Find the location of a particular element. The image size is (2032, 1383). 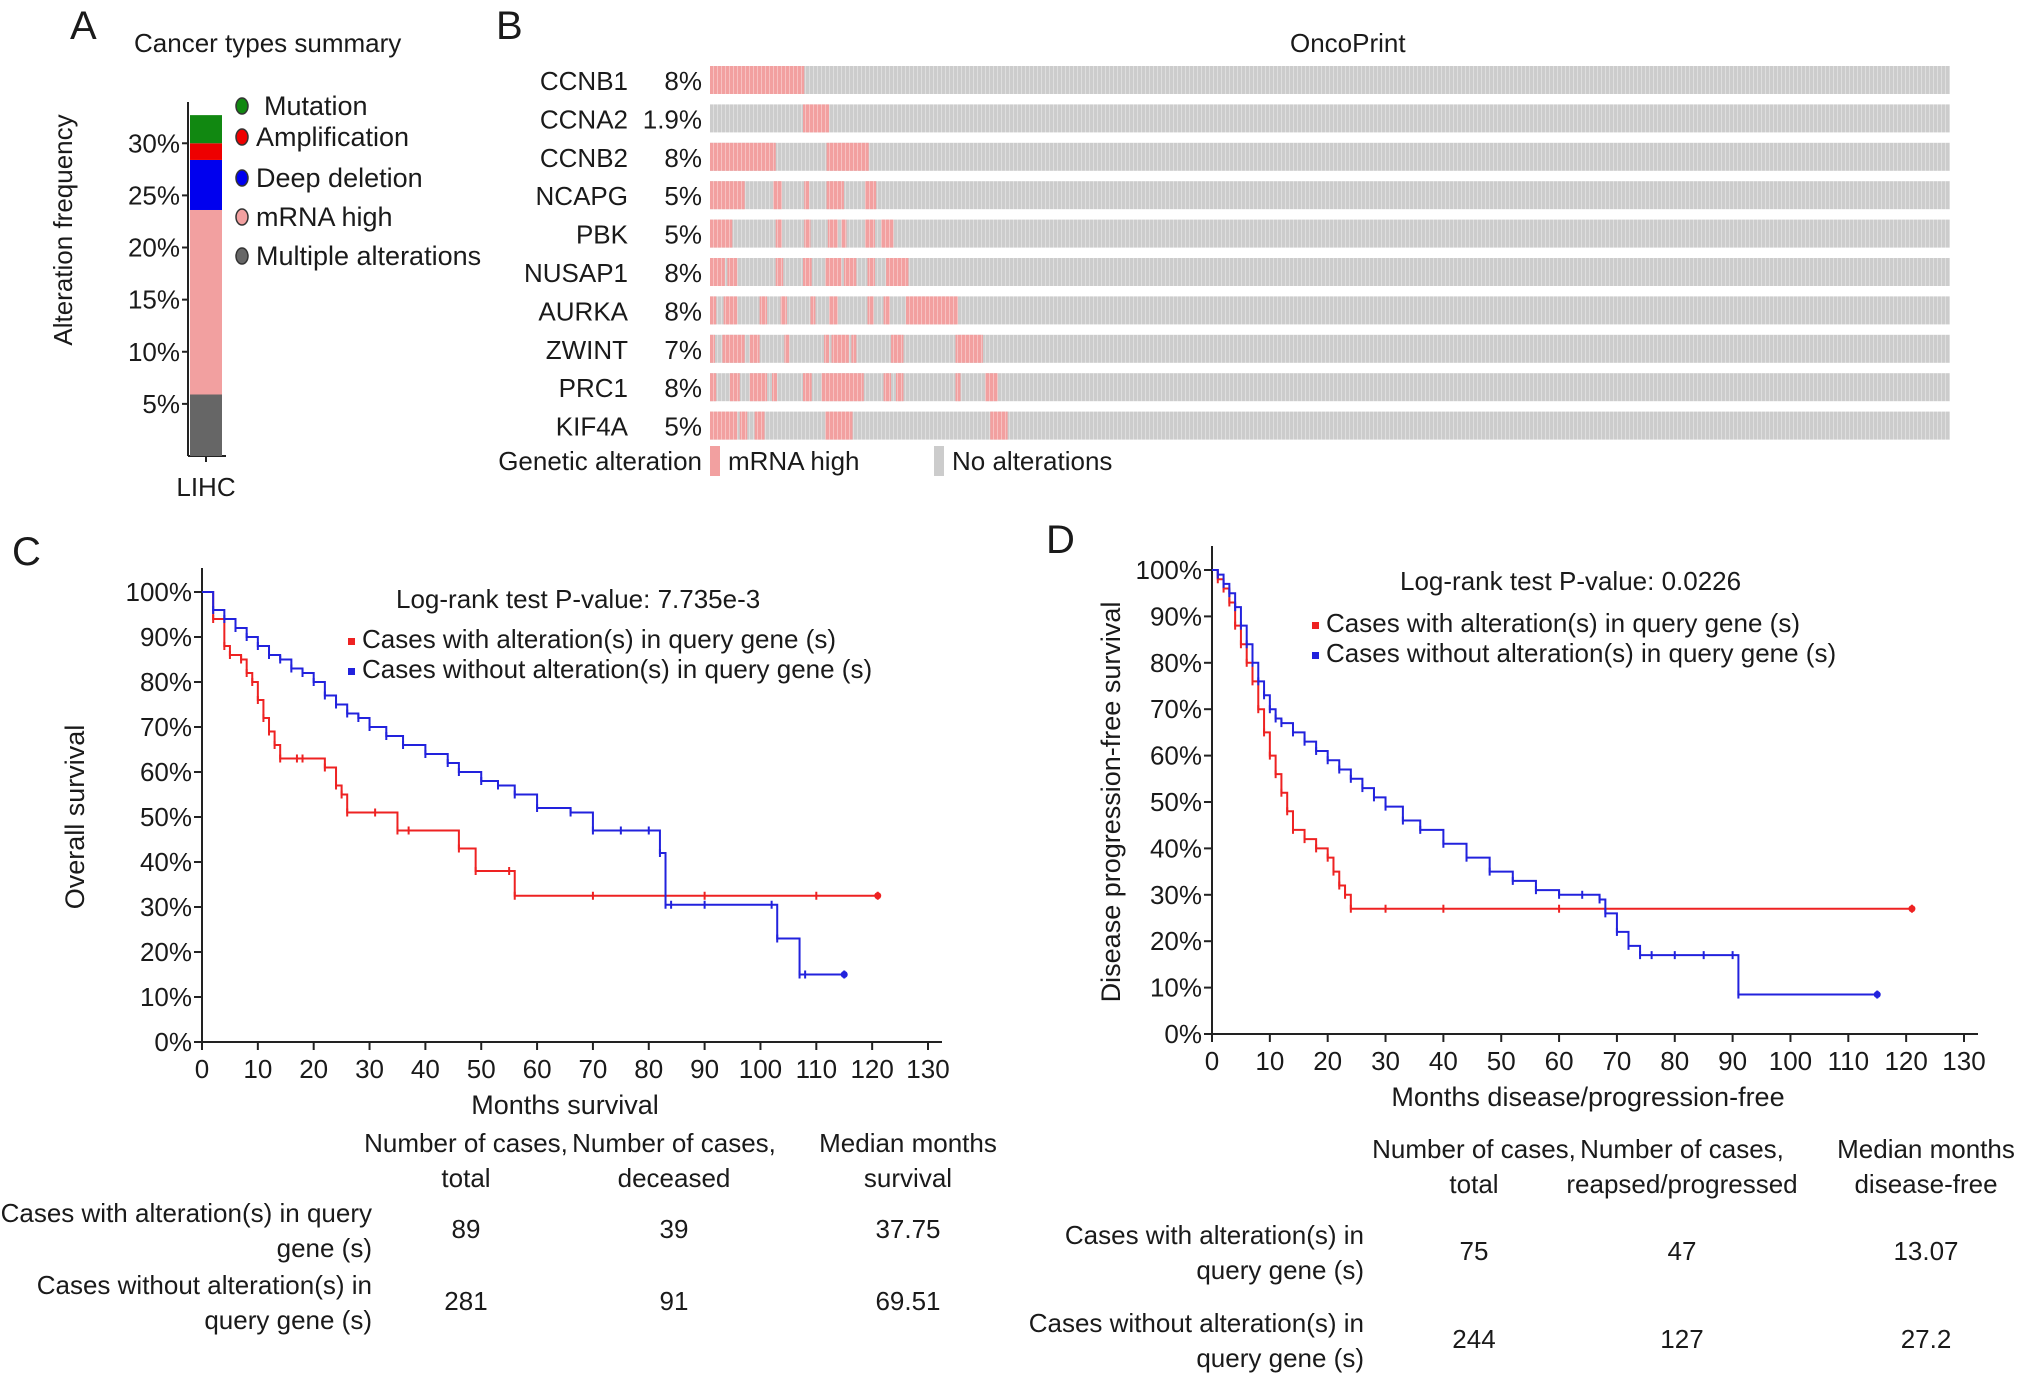

gene-label-kif4a: KIF4A is located at coordinates (592, 427).